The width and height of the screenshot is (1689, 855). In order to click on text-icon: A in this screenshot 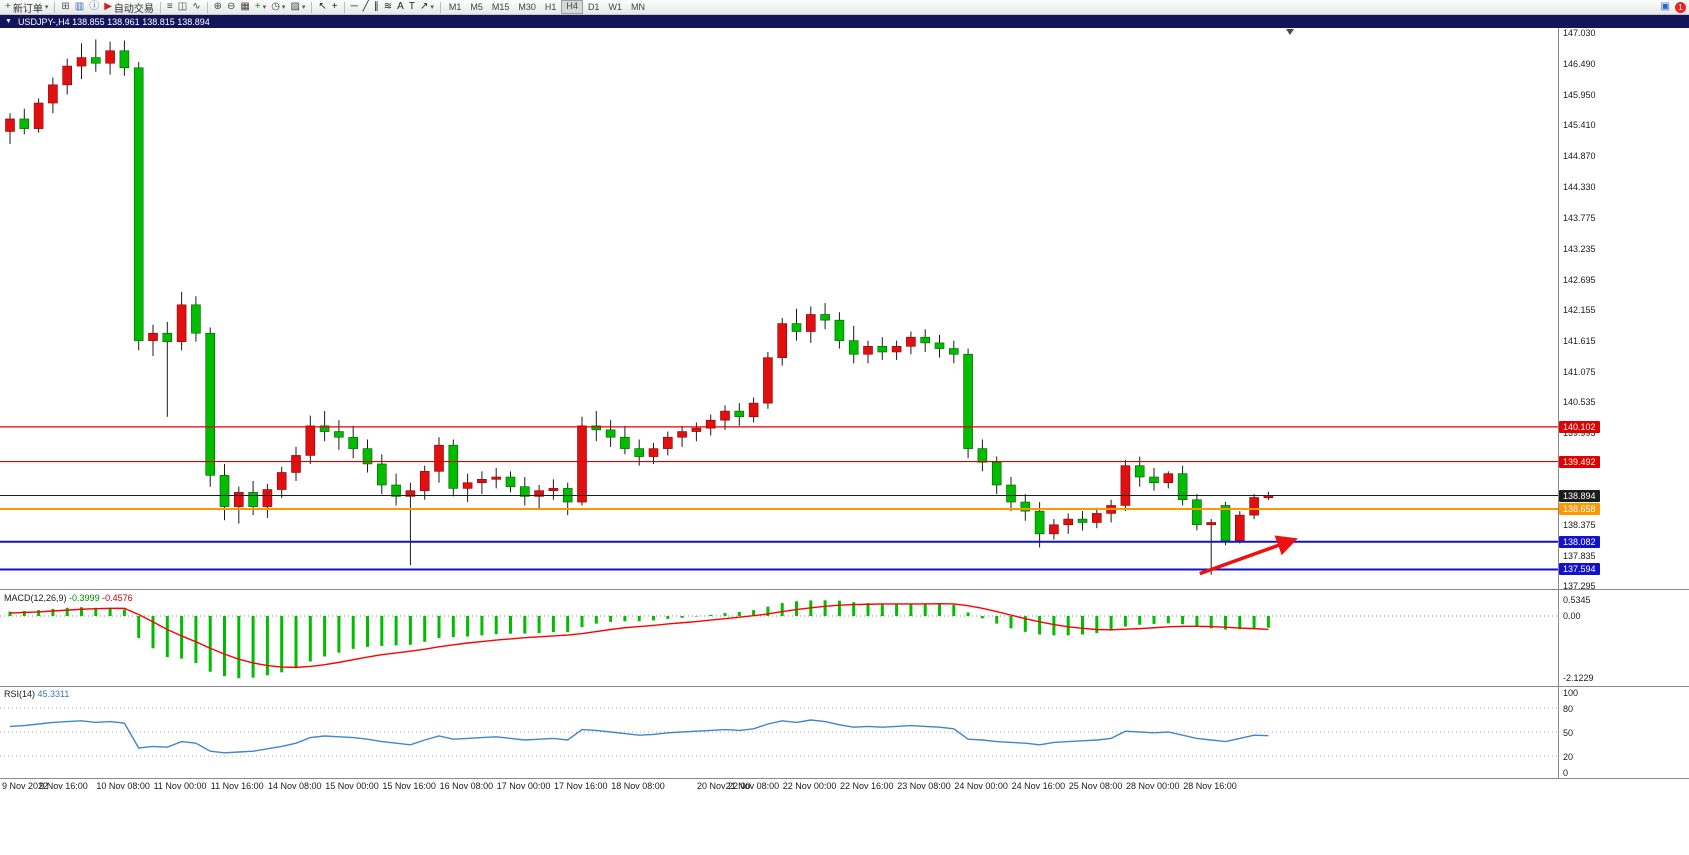, I will do `click(400, 6)`.